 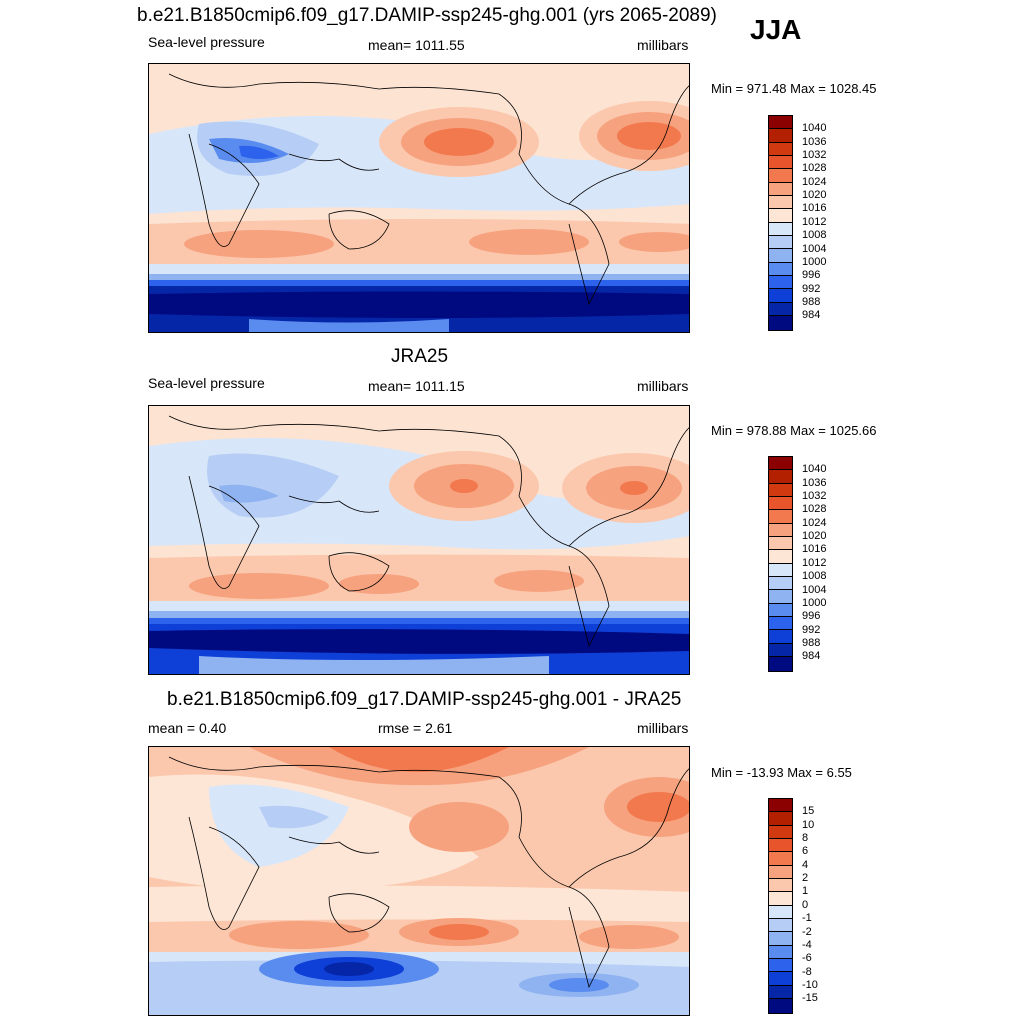 I want to click on panel3-colorbar-label: 6, so click(x=805, y=851).